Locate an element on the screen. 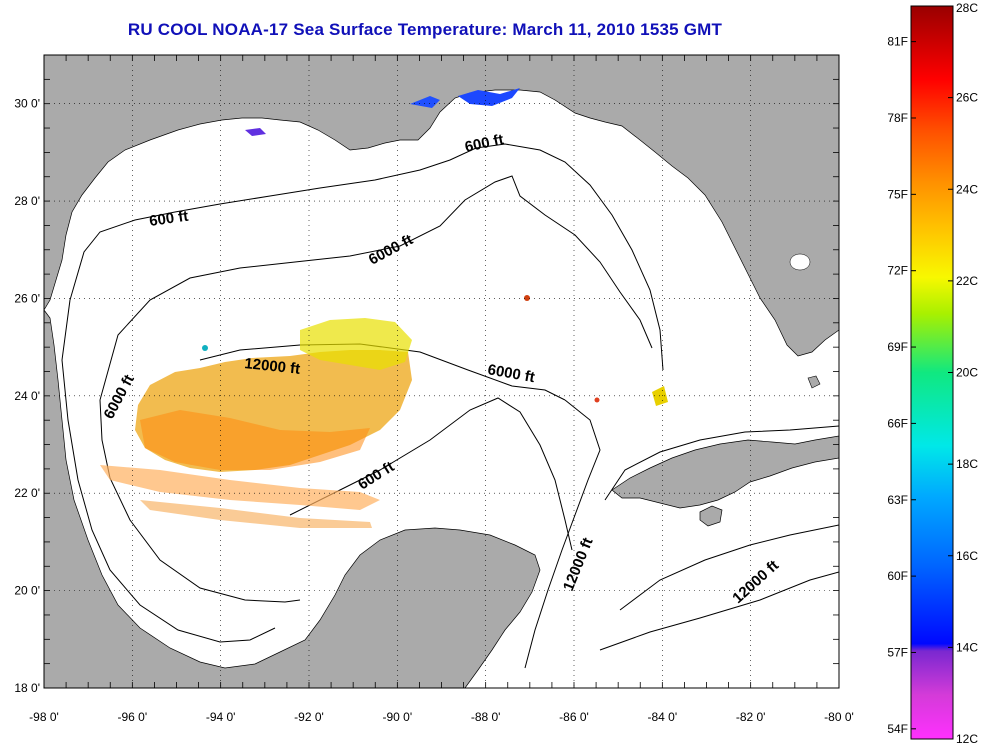  colorbar-celsius-label: 16C is located at coordinates (967, 556).